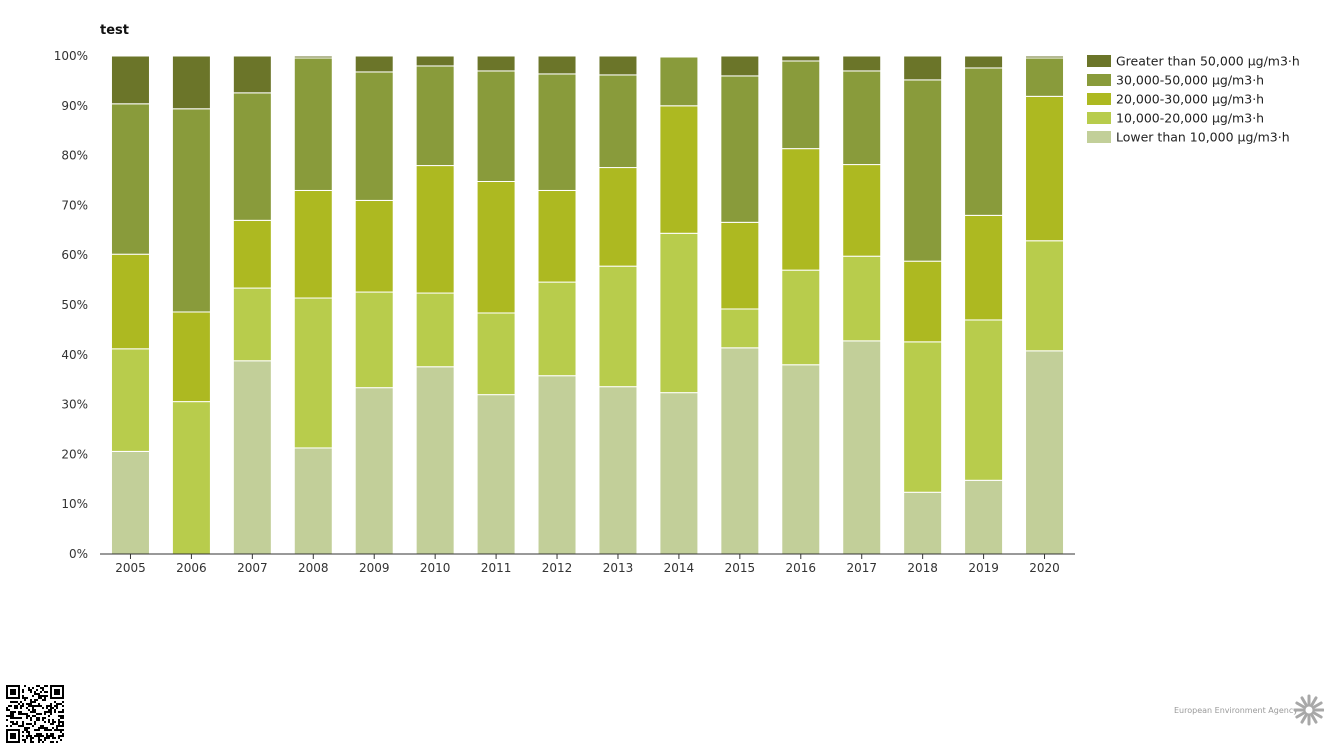 This screenshot has width=1330, height=750. I want to click on legend-item: 20,000-30,000 µg/m3·h, so click(1175, 99).